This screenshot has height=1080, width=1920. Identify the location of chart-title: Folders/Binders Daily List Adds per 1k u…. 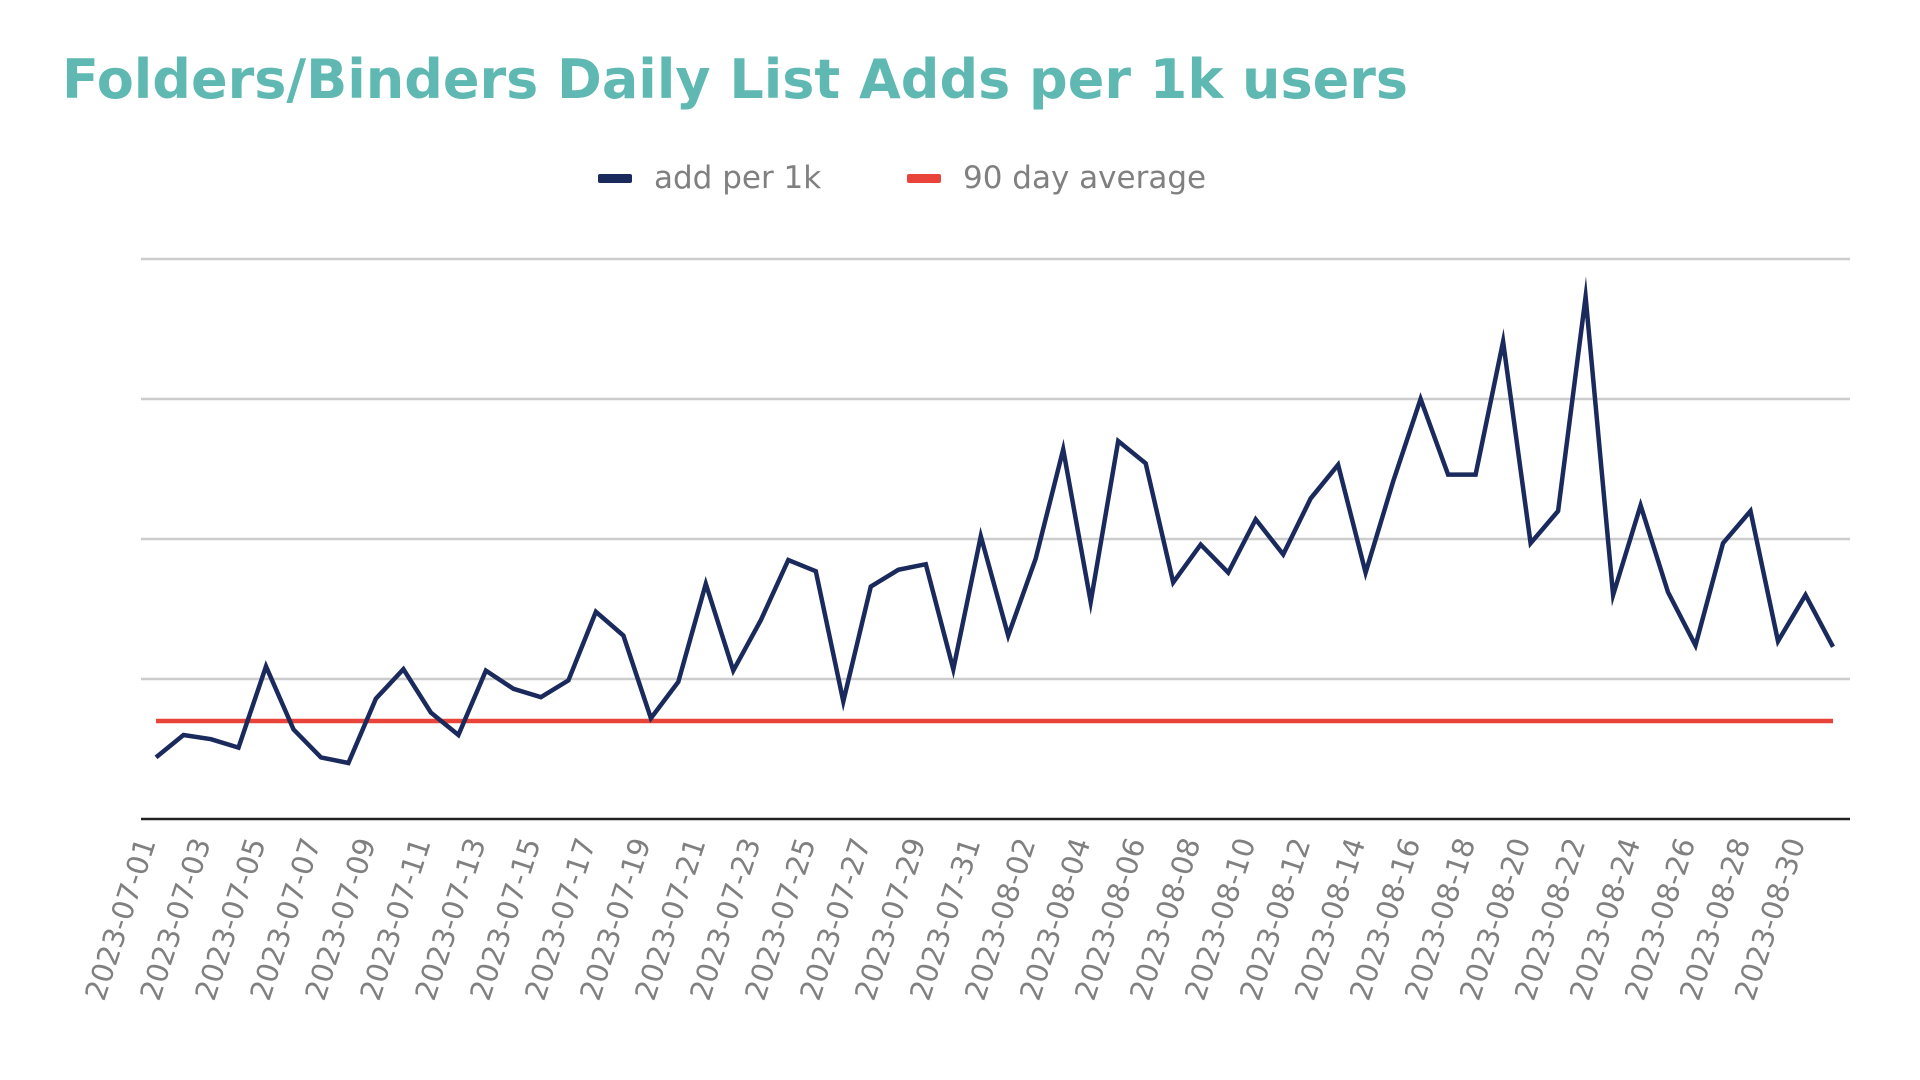
(735, 79).